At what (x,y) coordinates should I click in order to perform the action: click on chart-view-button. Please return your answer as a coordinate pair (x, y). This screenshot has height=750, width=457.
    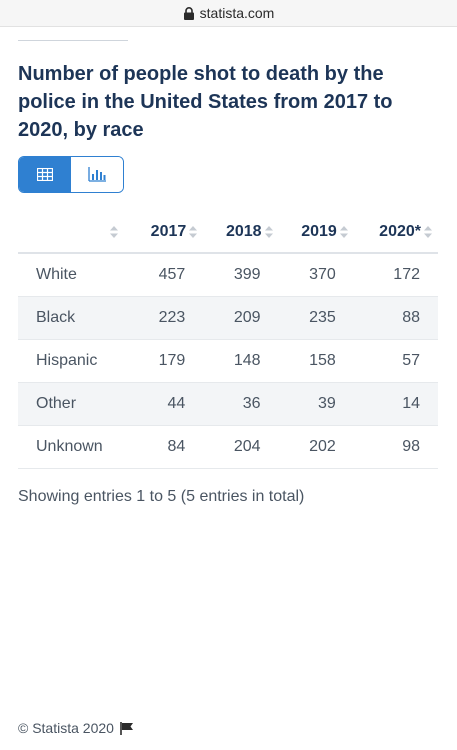
    Looking at the image, I should click on (97, 174).